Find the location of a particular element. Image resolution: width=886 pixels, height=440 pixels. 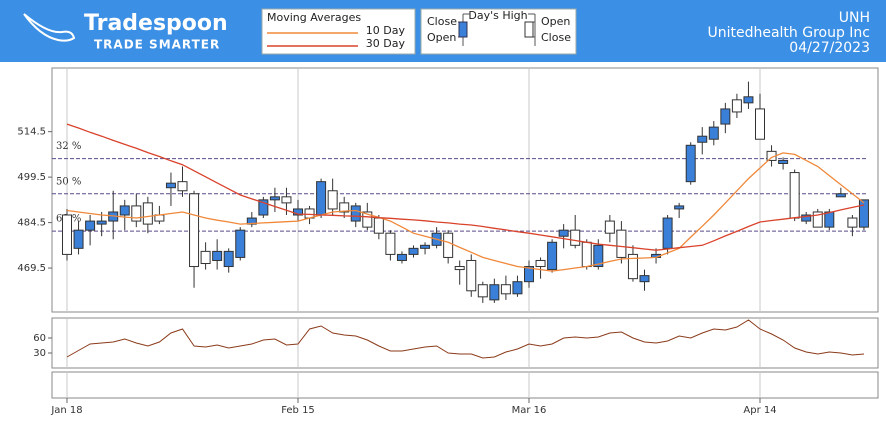

y-tick-label: 469.5 is located at coordinates (31, 268).